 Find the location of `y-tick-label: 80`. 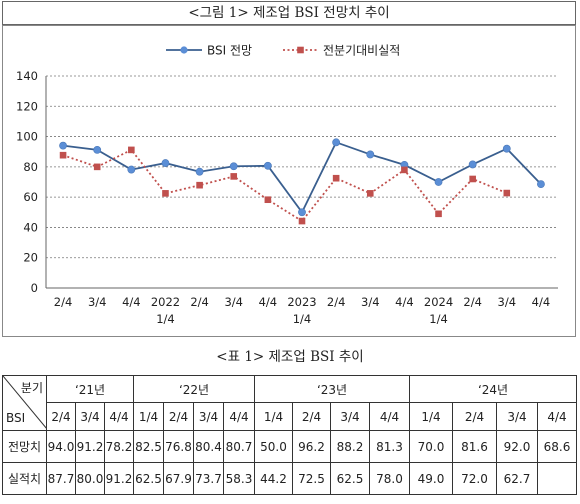

y-tick-label: 80 is located at coordinates (30, 167).